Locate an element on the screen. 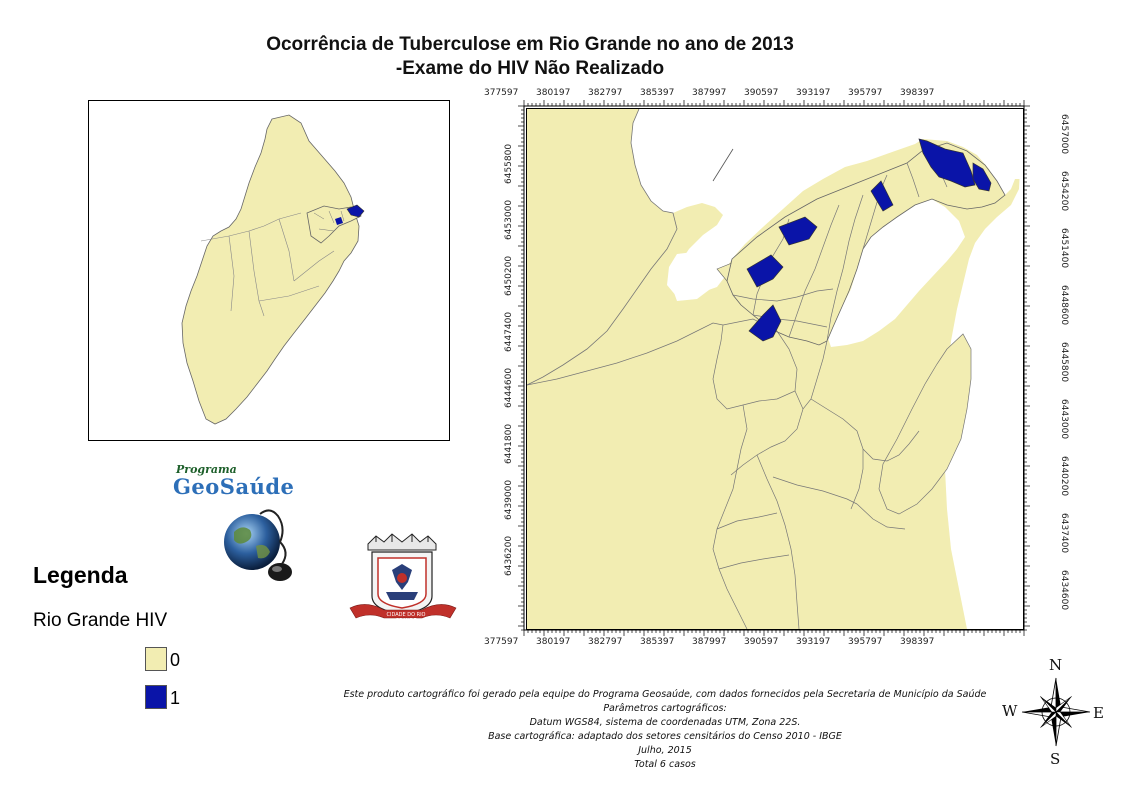  coordinate-label: 6445800 is located at coordinates (1064, 362).